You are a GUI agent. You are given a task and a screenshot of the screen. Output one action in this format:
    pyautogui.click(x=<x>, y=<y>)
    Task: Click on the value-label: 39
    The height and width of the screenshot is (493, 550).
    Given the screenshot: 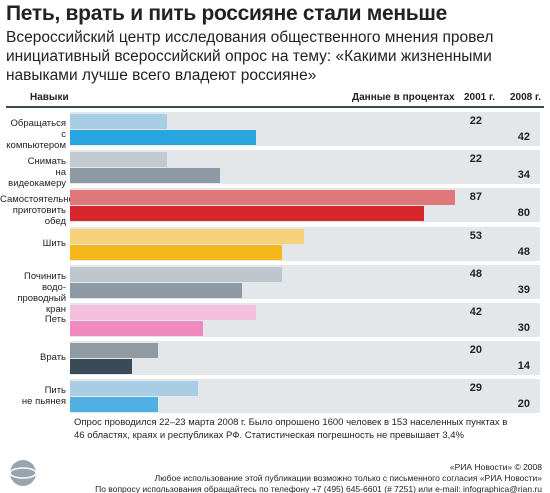 What is the action you would take?
    pyautogui.click(x=523, y=289)
    